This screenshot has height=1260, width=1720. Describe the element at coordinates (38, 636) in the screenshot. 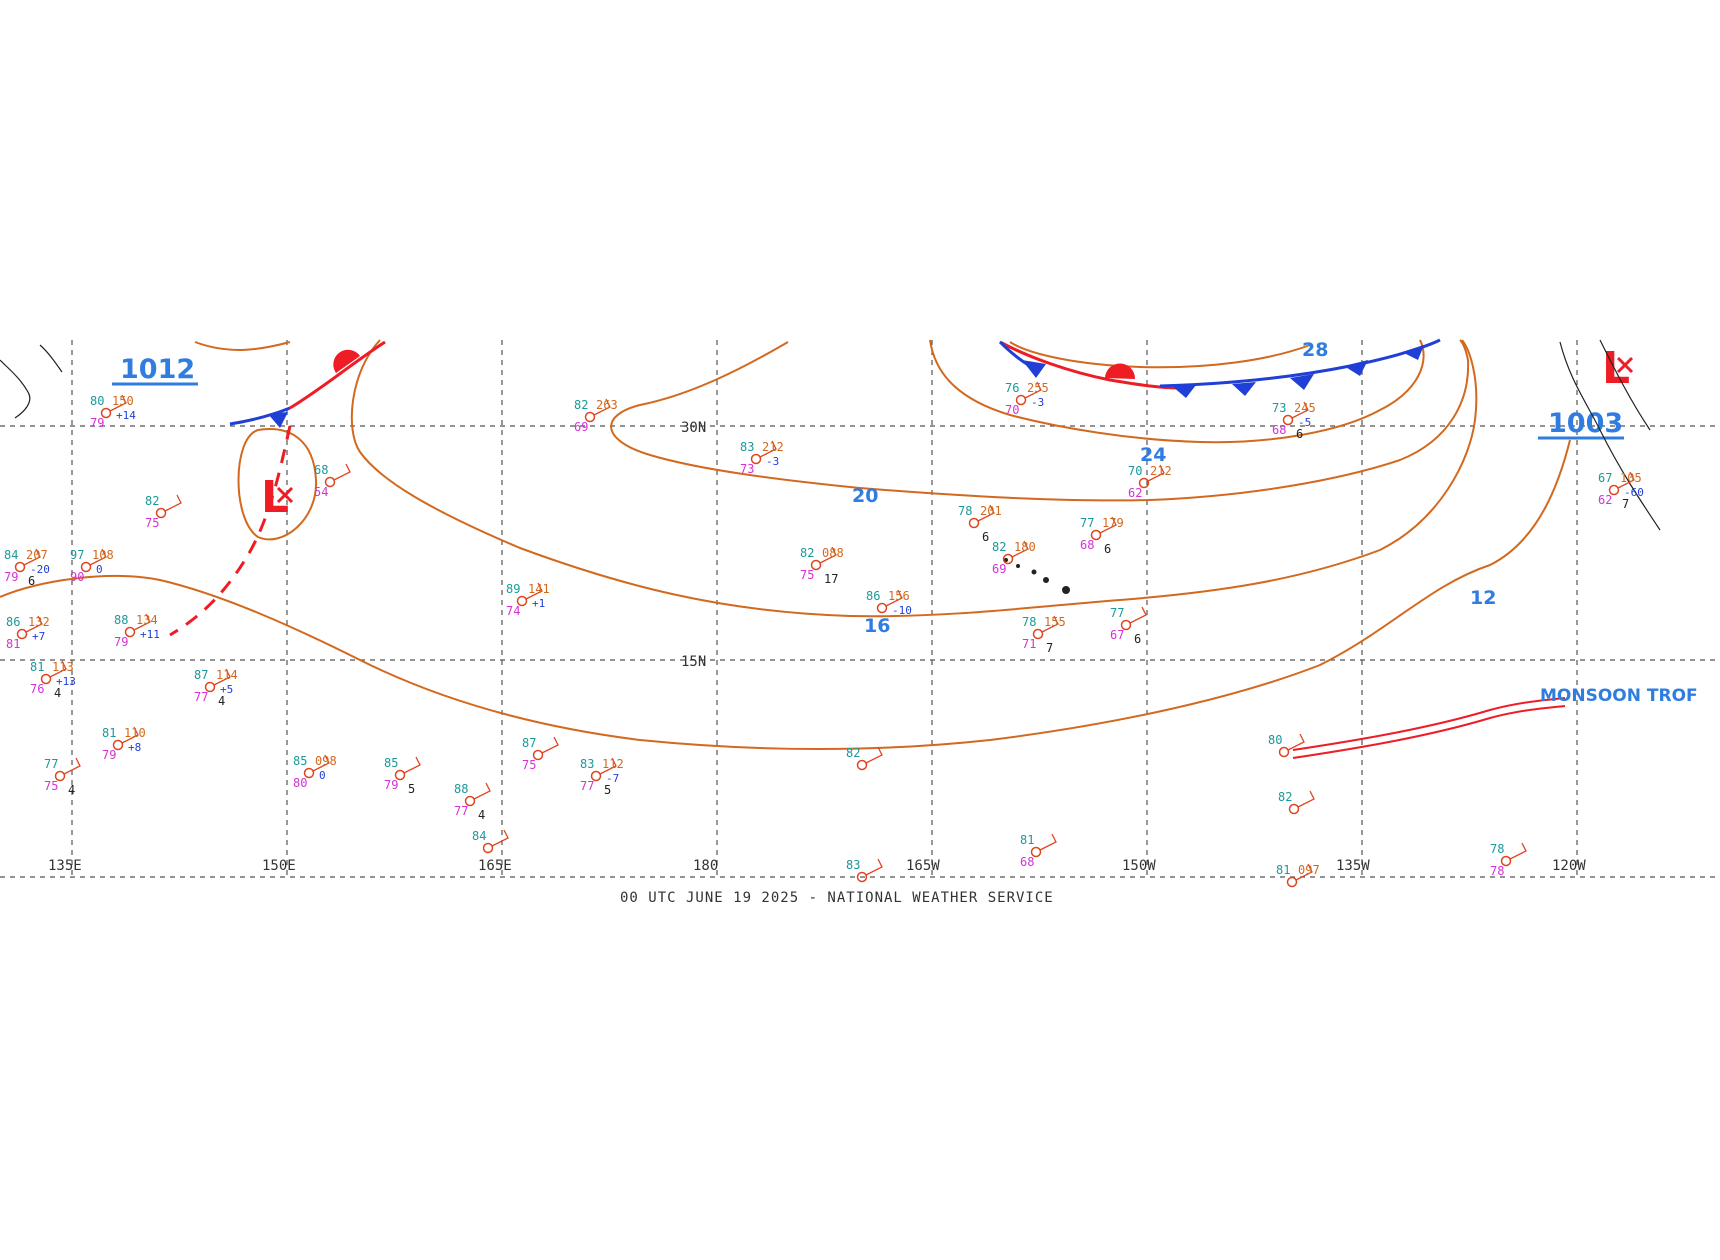

I see `station-pressure-tendency: +7` at that location.